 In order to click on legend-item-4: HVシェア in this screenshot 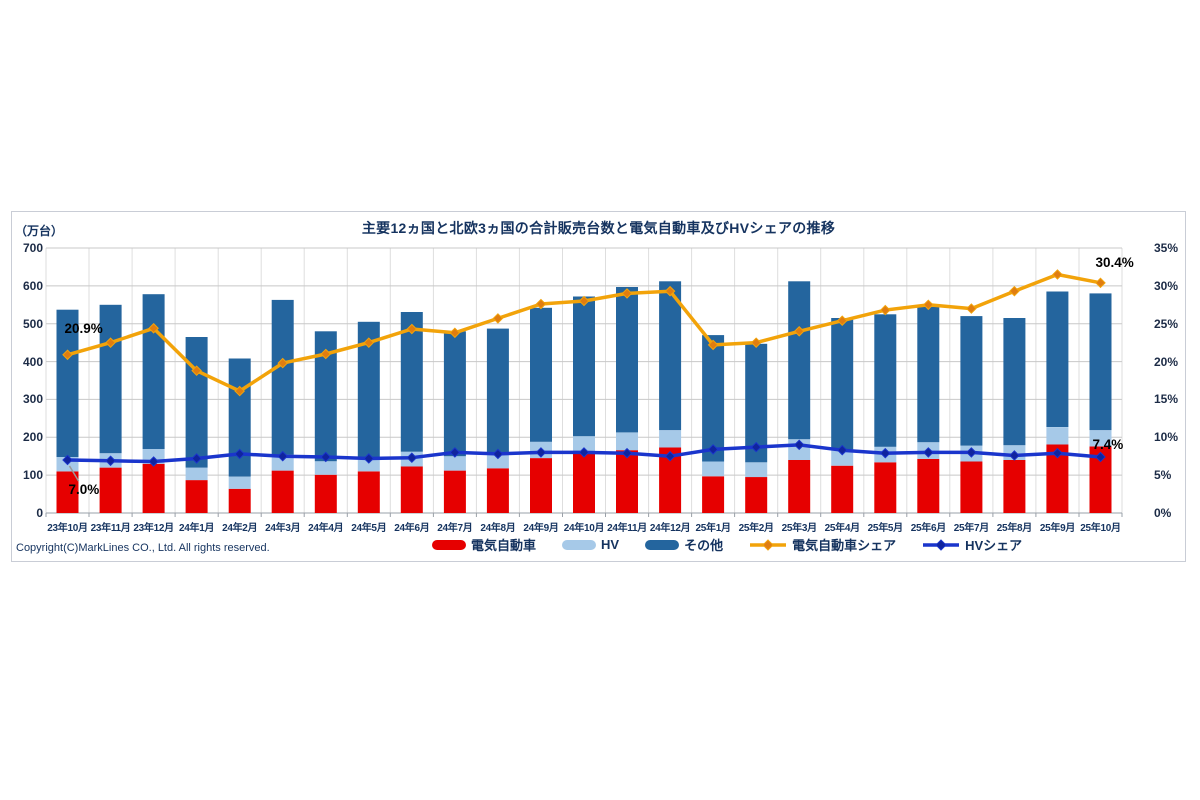, I will do `click(972, 544)`.